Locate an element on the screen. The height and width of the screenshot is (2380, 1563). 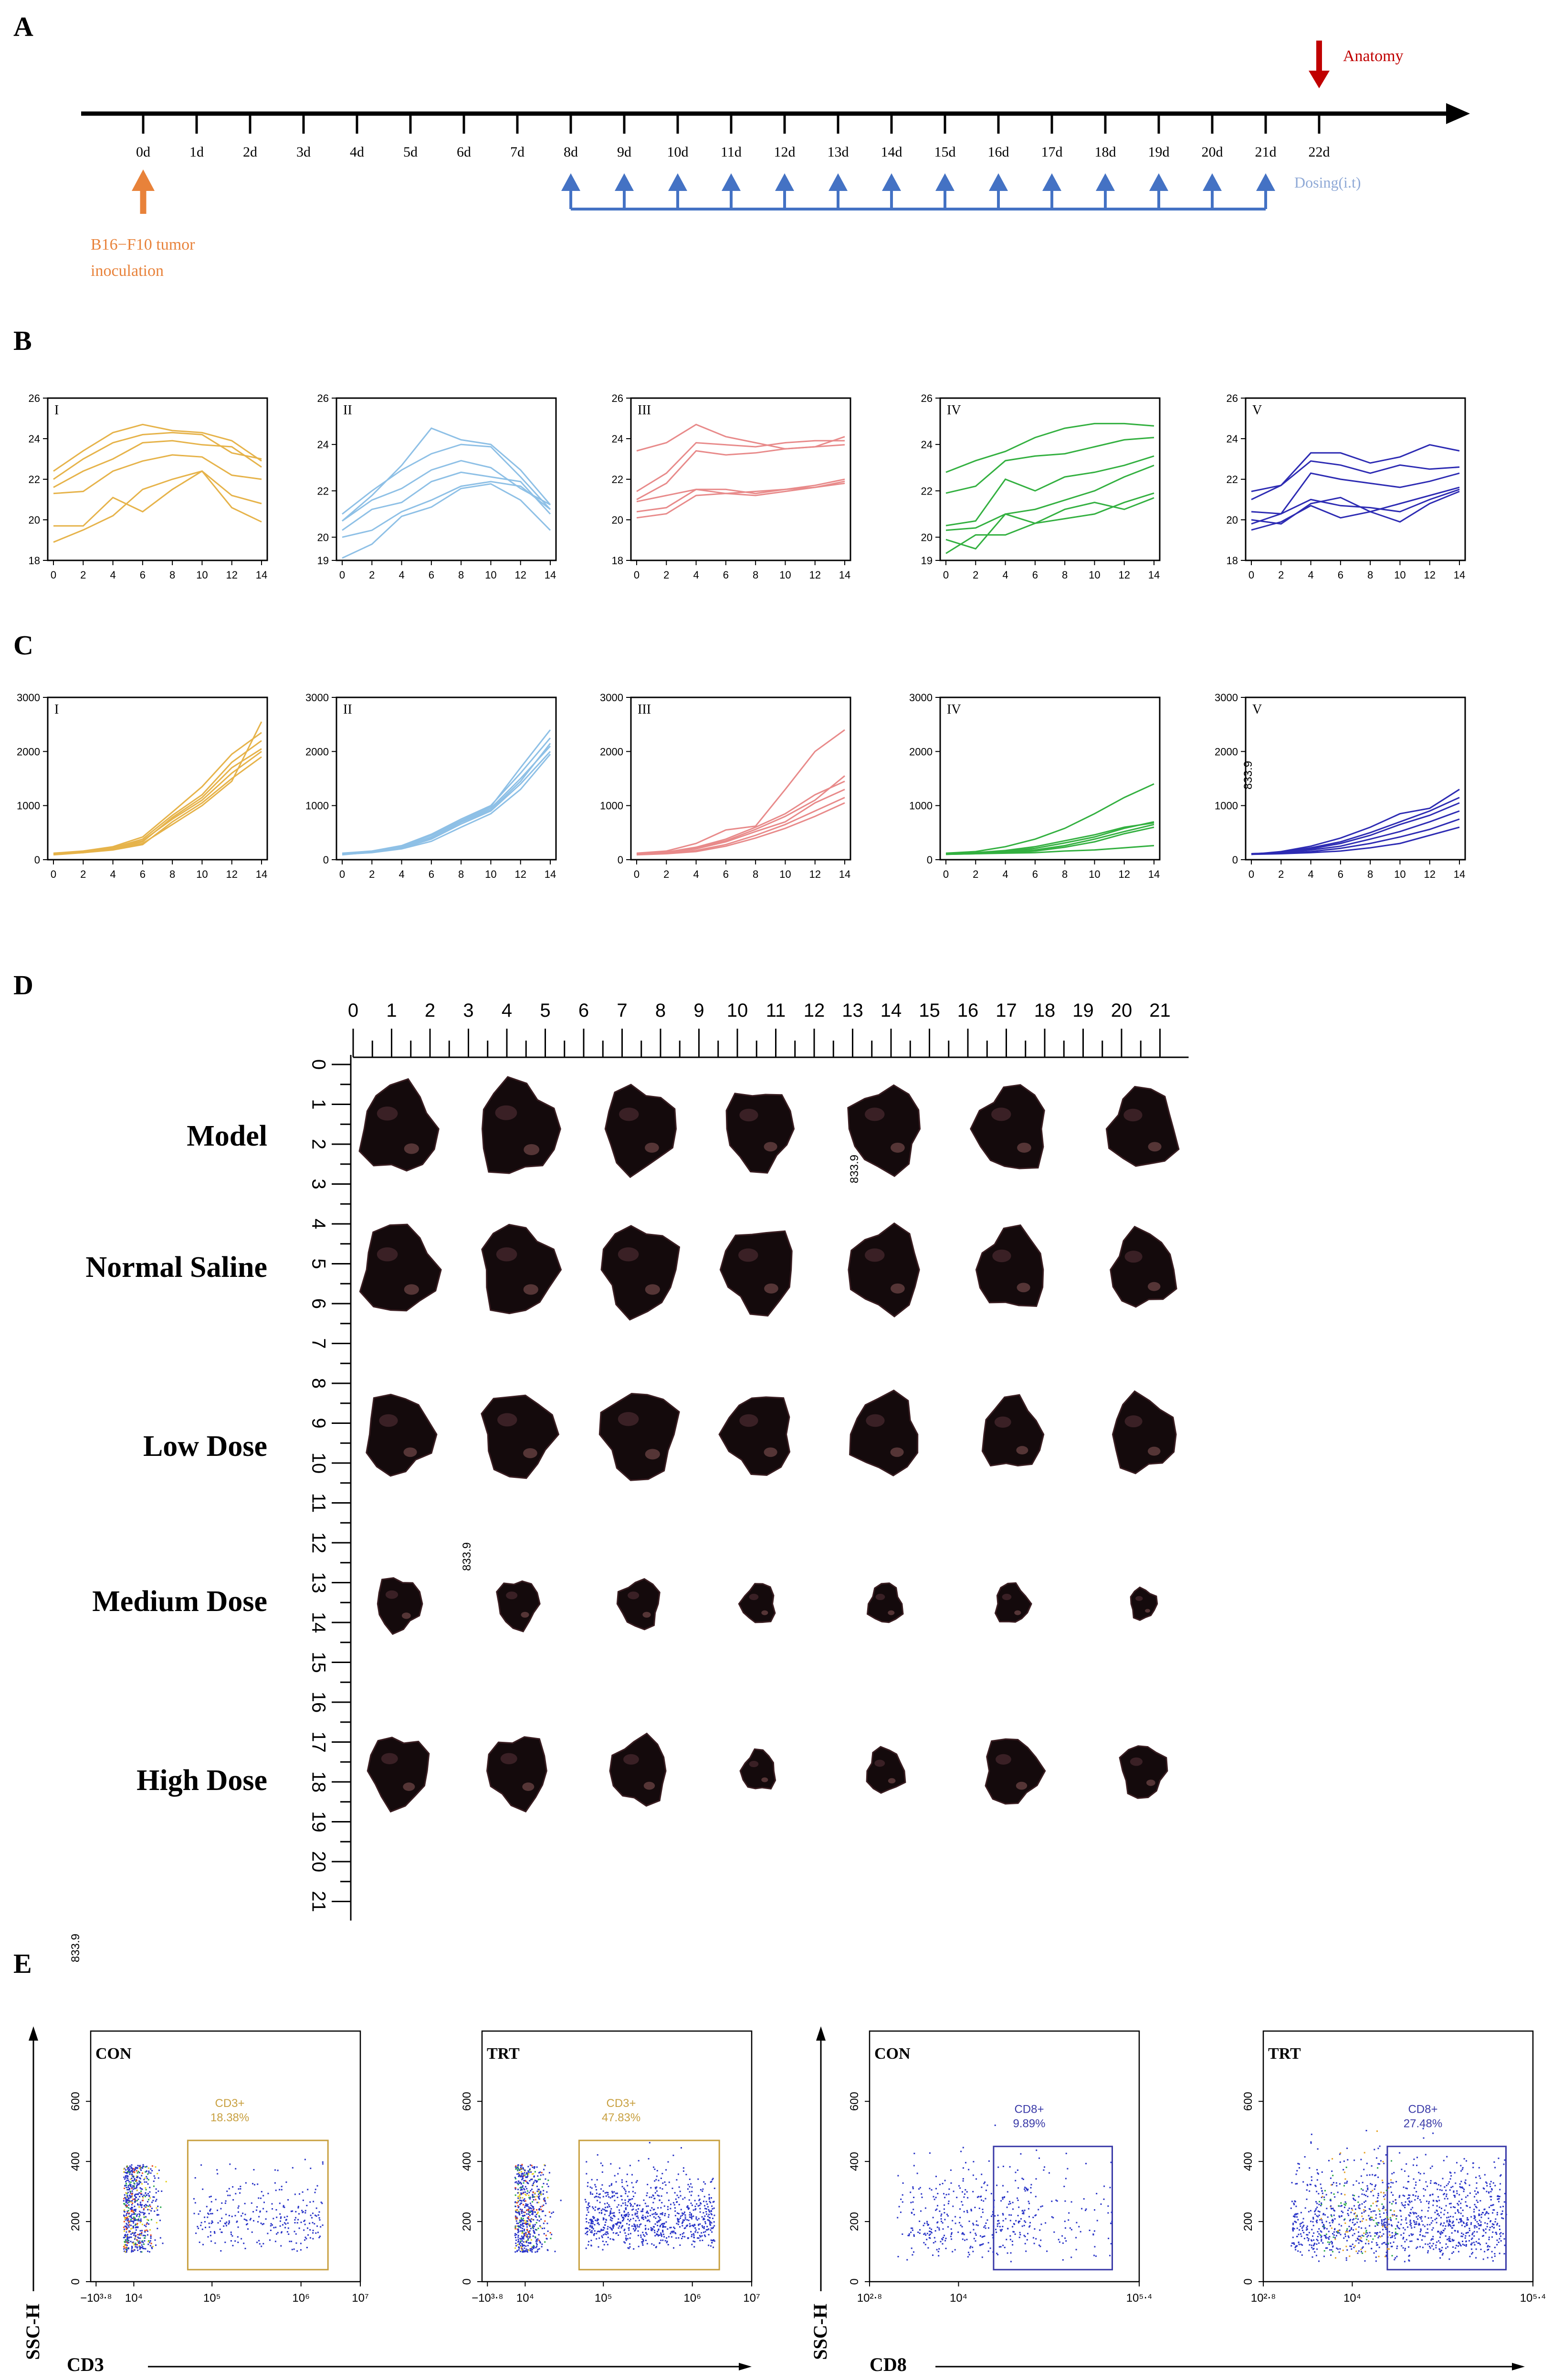
x-tick-label: 8 is located at coordinates (461, 575).